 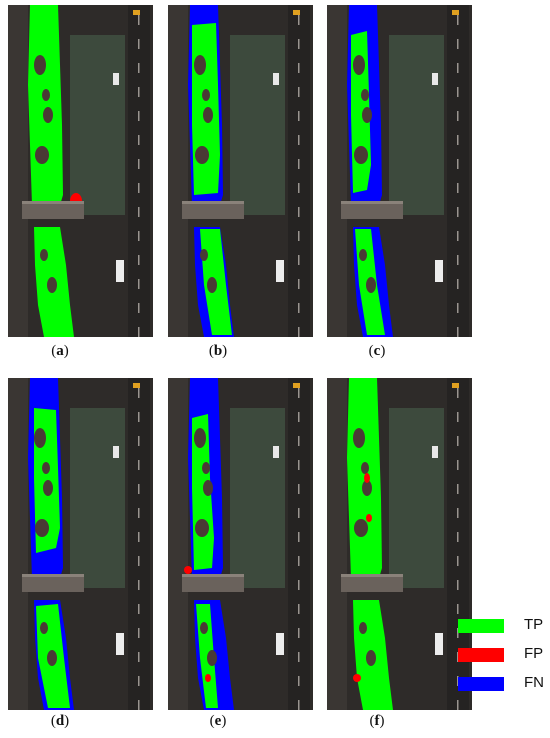 I want to click on river-top, so click(x=45, y=105).